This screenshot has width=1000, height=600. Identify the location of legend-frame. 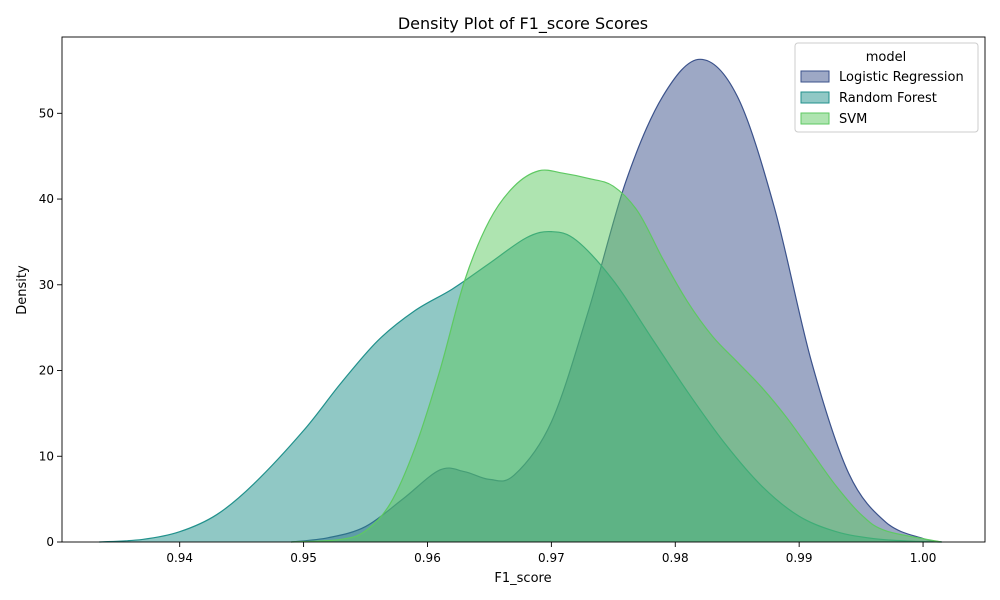
(886, 87).